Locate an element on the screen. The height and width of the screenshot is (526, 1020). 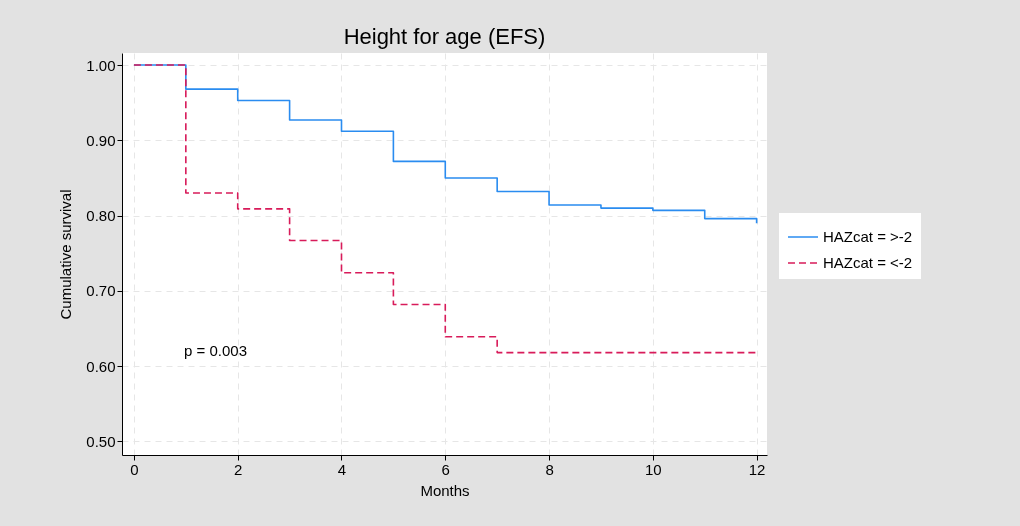
x-tick-label: 2 is located at coordinates (238, 469).